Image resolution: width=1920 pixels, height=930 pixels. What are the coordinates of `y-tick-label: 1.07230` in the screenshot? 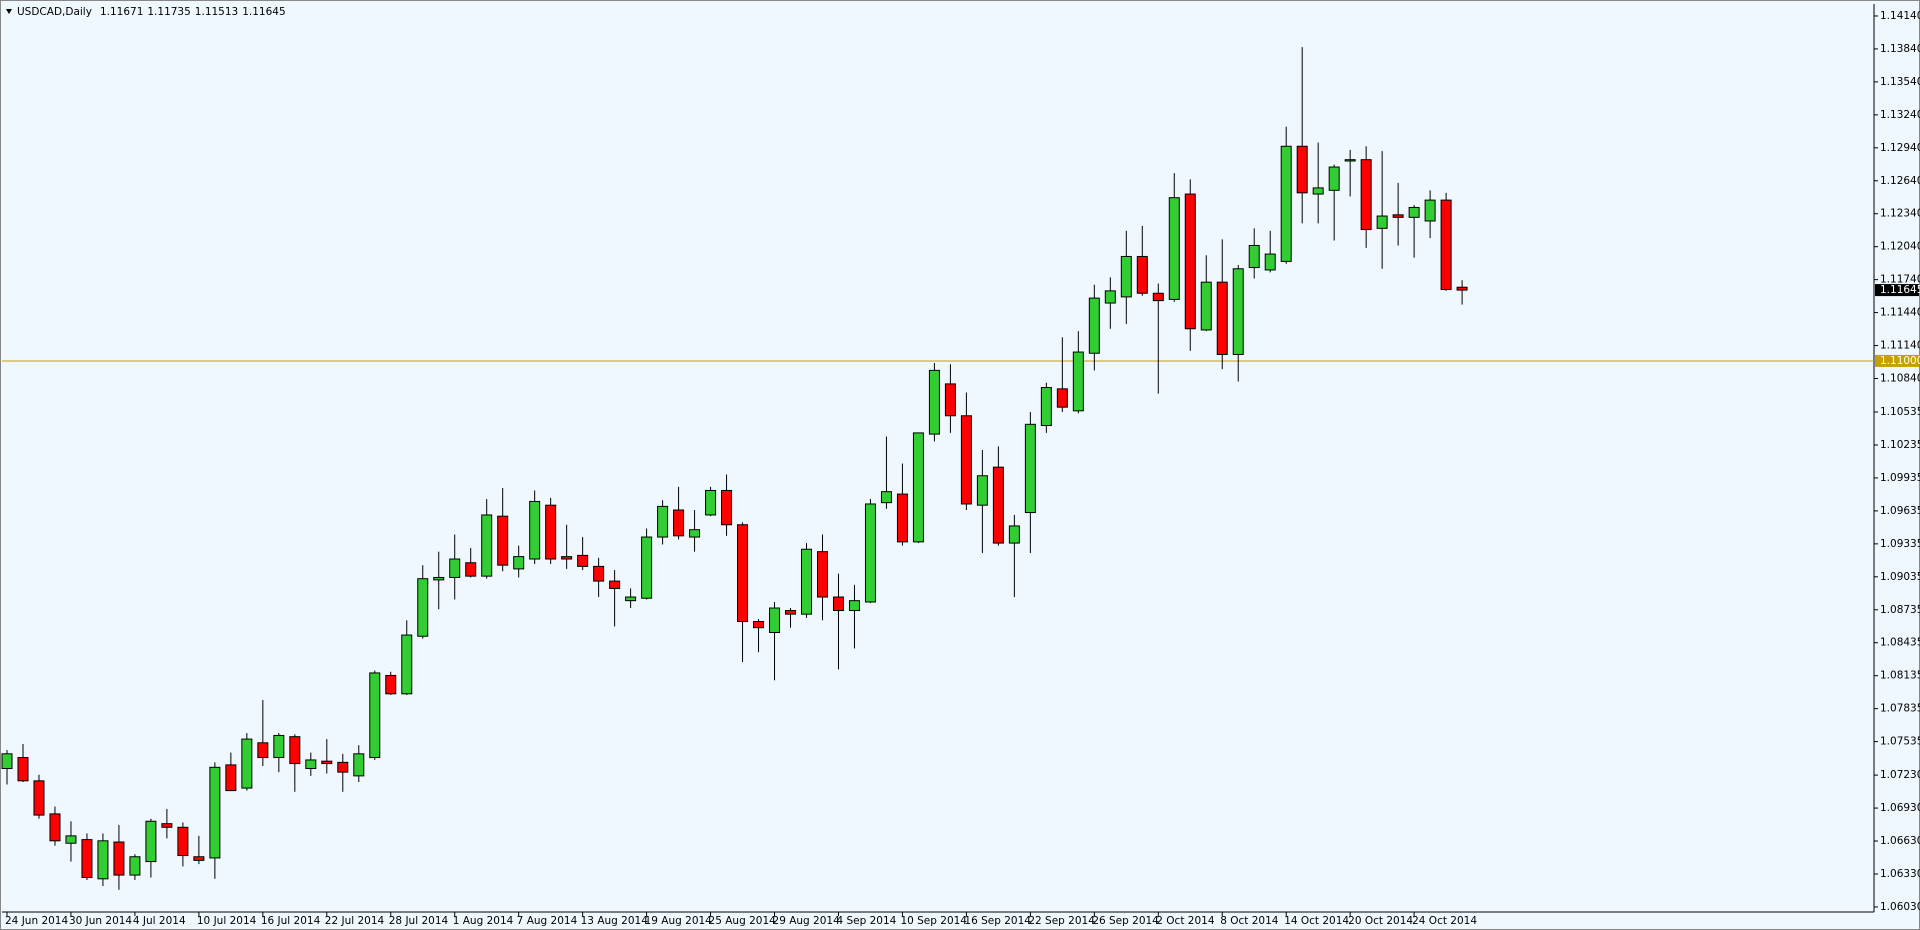 It's located at (1900, 775).